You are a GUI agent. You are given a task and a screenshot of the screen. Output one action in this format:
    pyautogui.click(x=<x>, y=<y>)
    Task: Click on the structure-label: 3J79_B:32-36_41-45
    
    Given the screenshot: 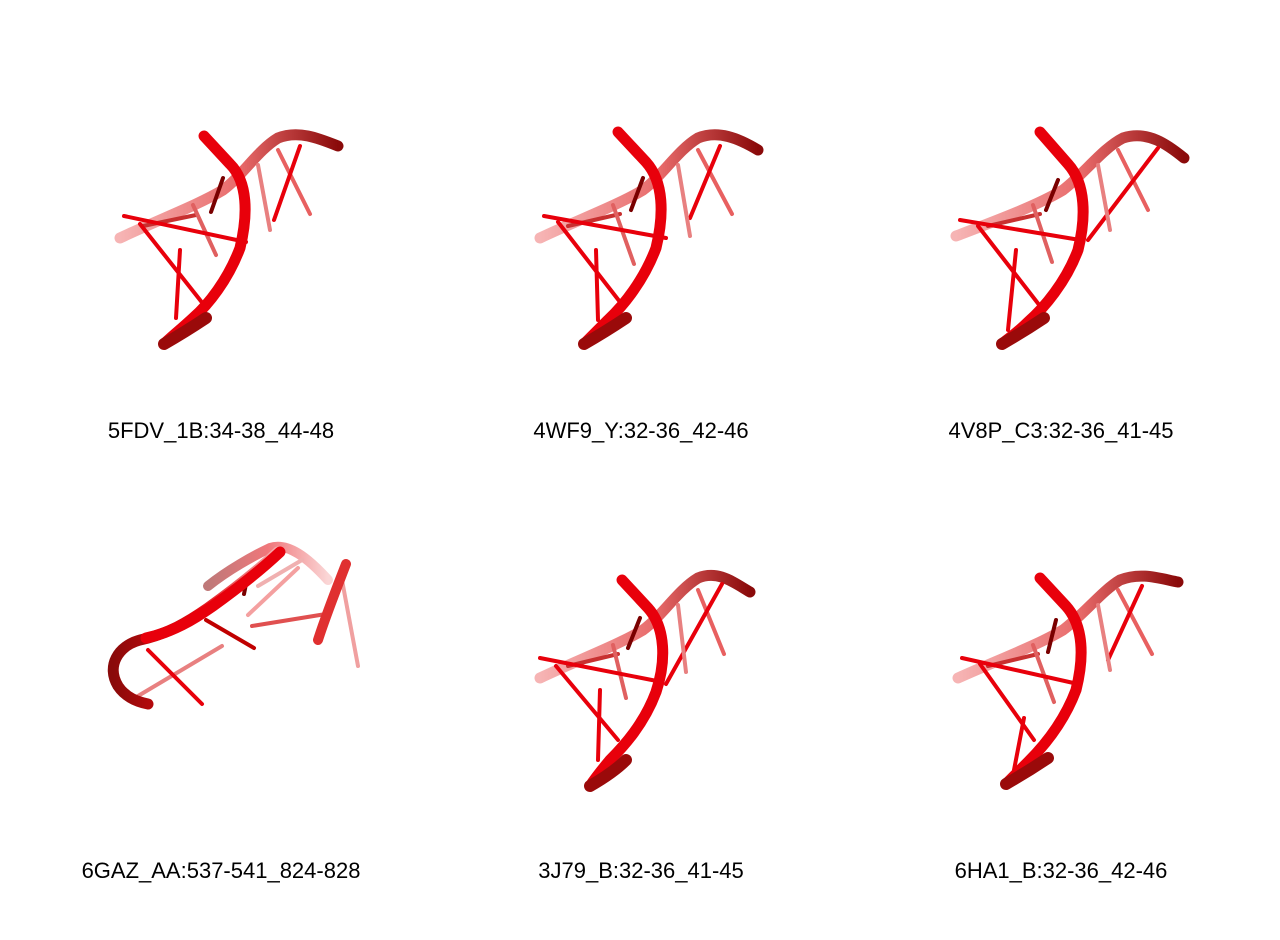 What is the action you would take?
    pyautogui.click(x=641, y=871)
    